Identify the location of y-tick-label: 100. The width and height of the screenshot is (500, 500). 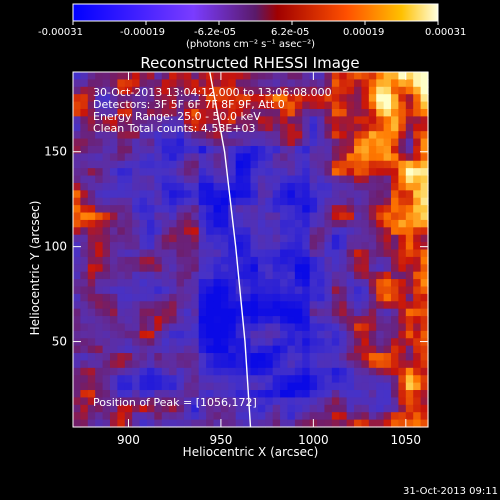
(55, 247).